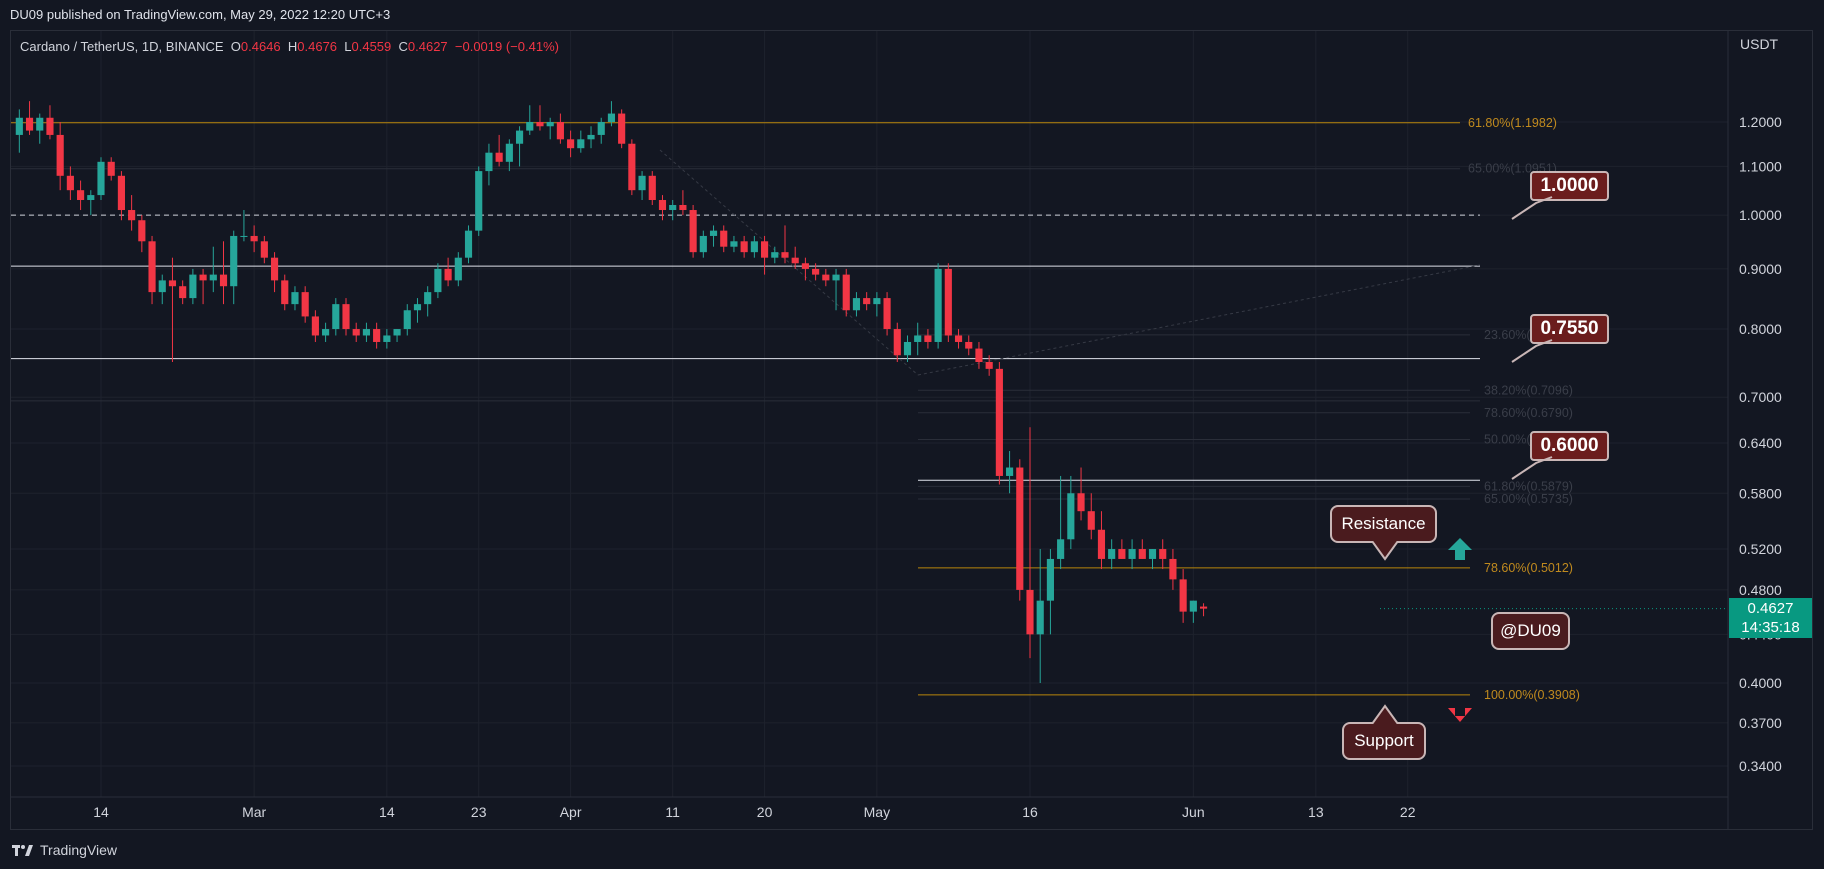  I want to click on bar-countdown: 14:35:18, so click(1770, 627).